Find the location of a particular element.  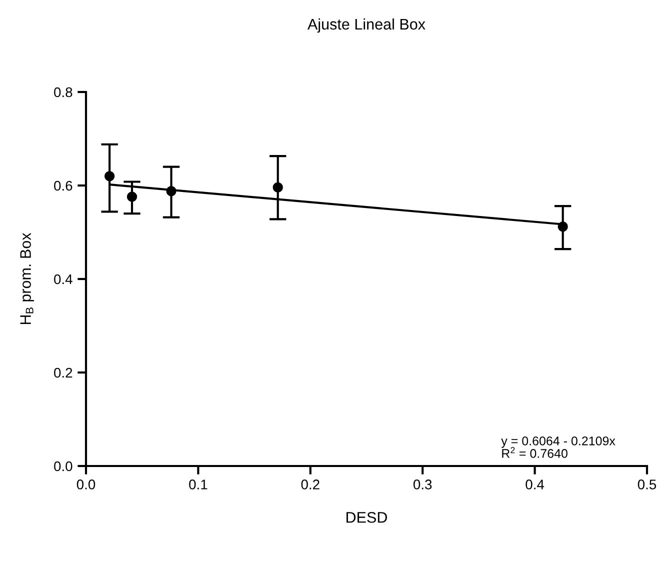

y-axis-title: H$_{B}$ prom. Box is located at coordinates (27, 278).